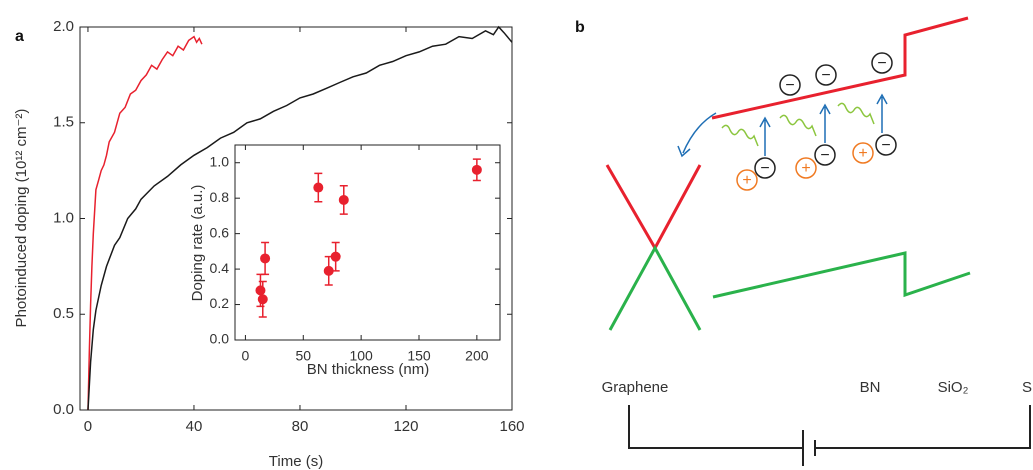  Describe the element at coordinates (220, 303) in the screenshot. I see `y-tick-label: 0.2` at that location.